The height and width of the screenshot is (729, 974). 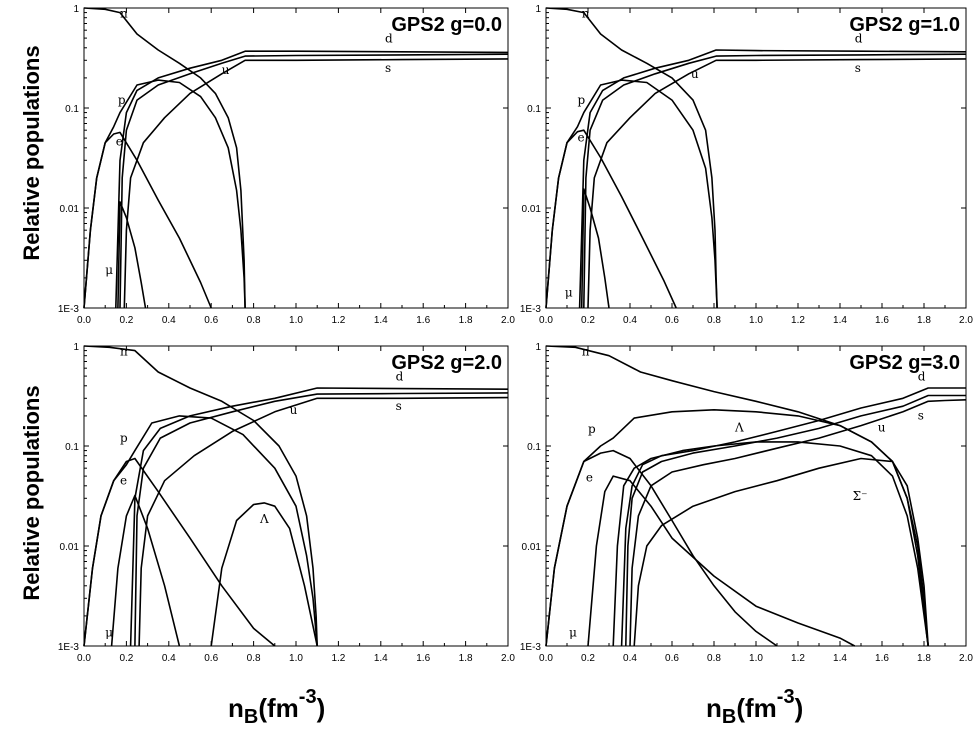 I want to click on panel-title: GPS2 g=0.0, so click(x=446, y=25).